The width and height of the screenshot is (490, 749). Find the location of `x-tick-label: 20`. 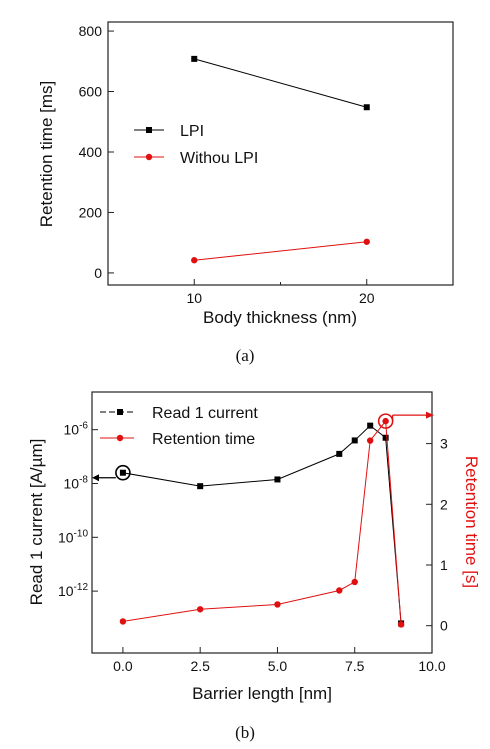

x-tick-label: 20 is located at coordinates (367, 298).